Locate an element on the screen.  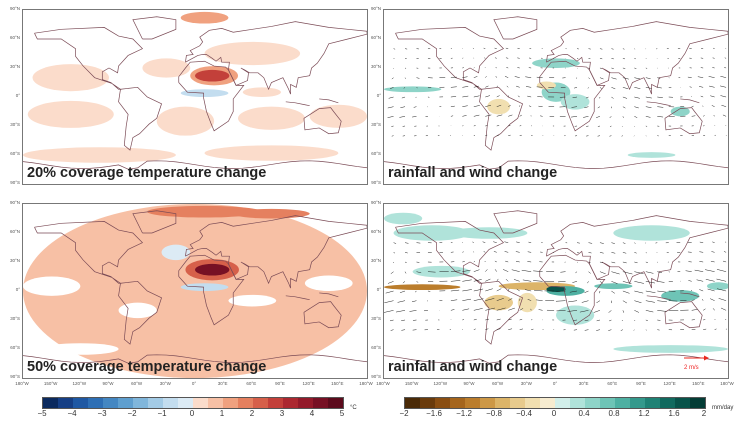
latitude-tick-label: 60°S is located at coordinates (15, 347).